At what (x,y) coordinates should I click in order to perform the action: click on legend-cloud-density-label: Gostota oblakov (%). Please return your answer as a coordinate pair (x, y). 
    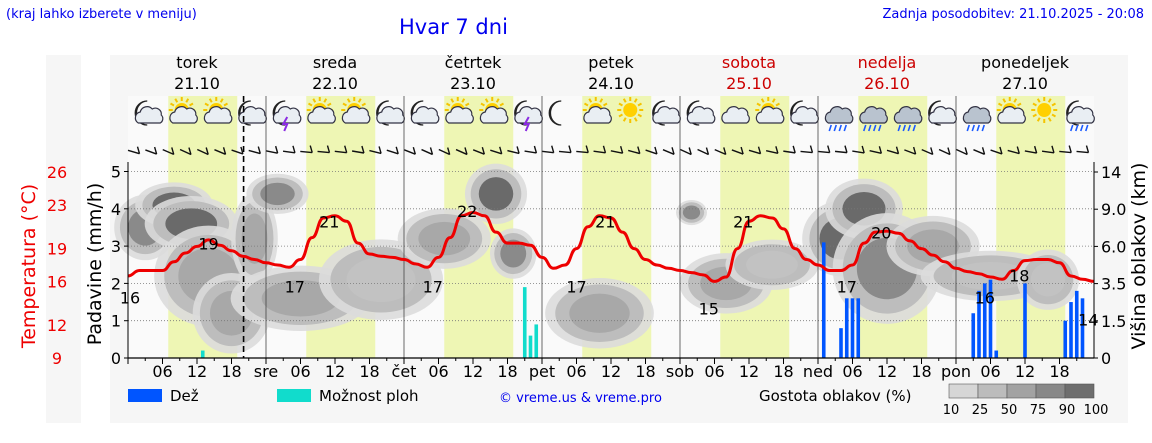
    Looking at the image, I should click on (835, 396).